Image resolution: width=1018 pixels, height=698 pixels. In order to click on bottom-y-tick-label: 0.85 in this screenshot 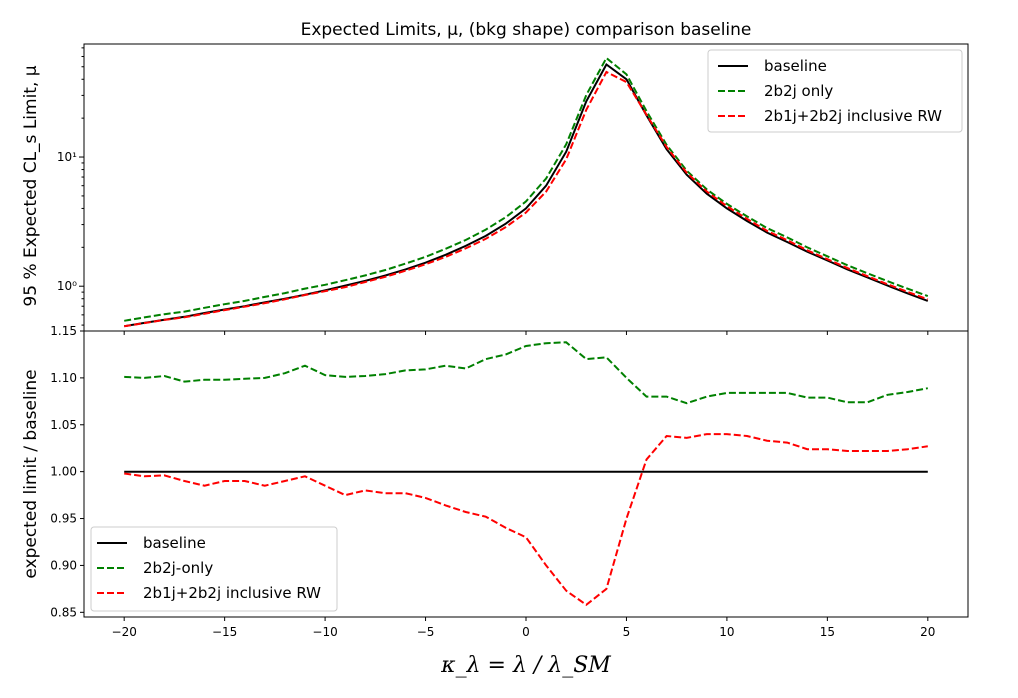, I will do `click(63, 612)`.